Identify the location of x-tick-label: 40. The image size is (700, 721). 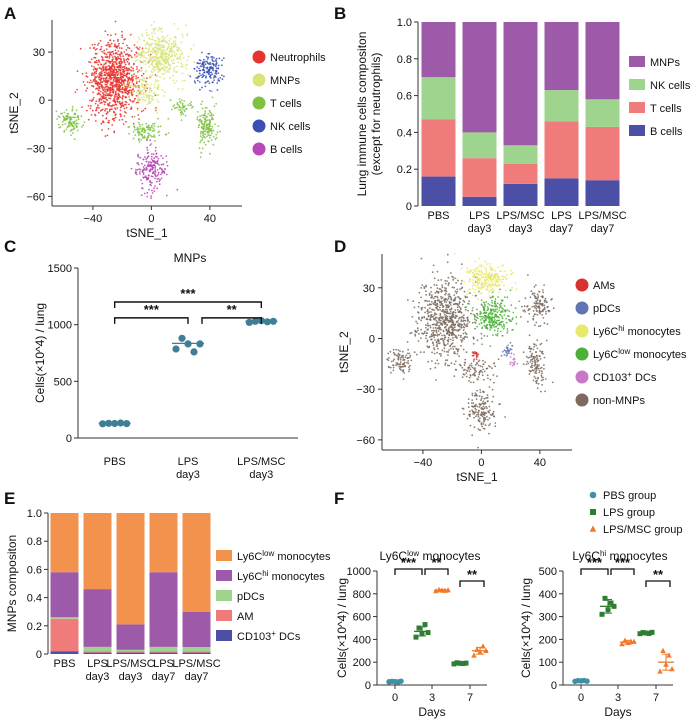
(210, 219).